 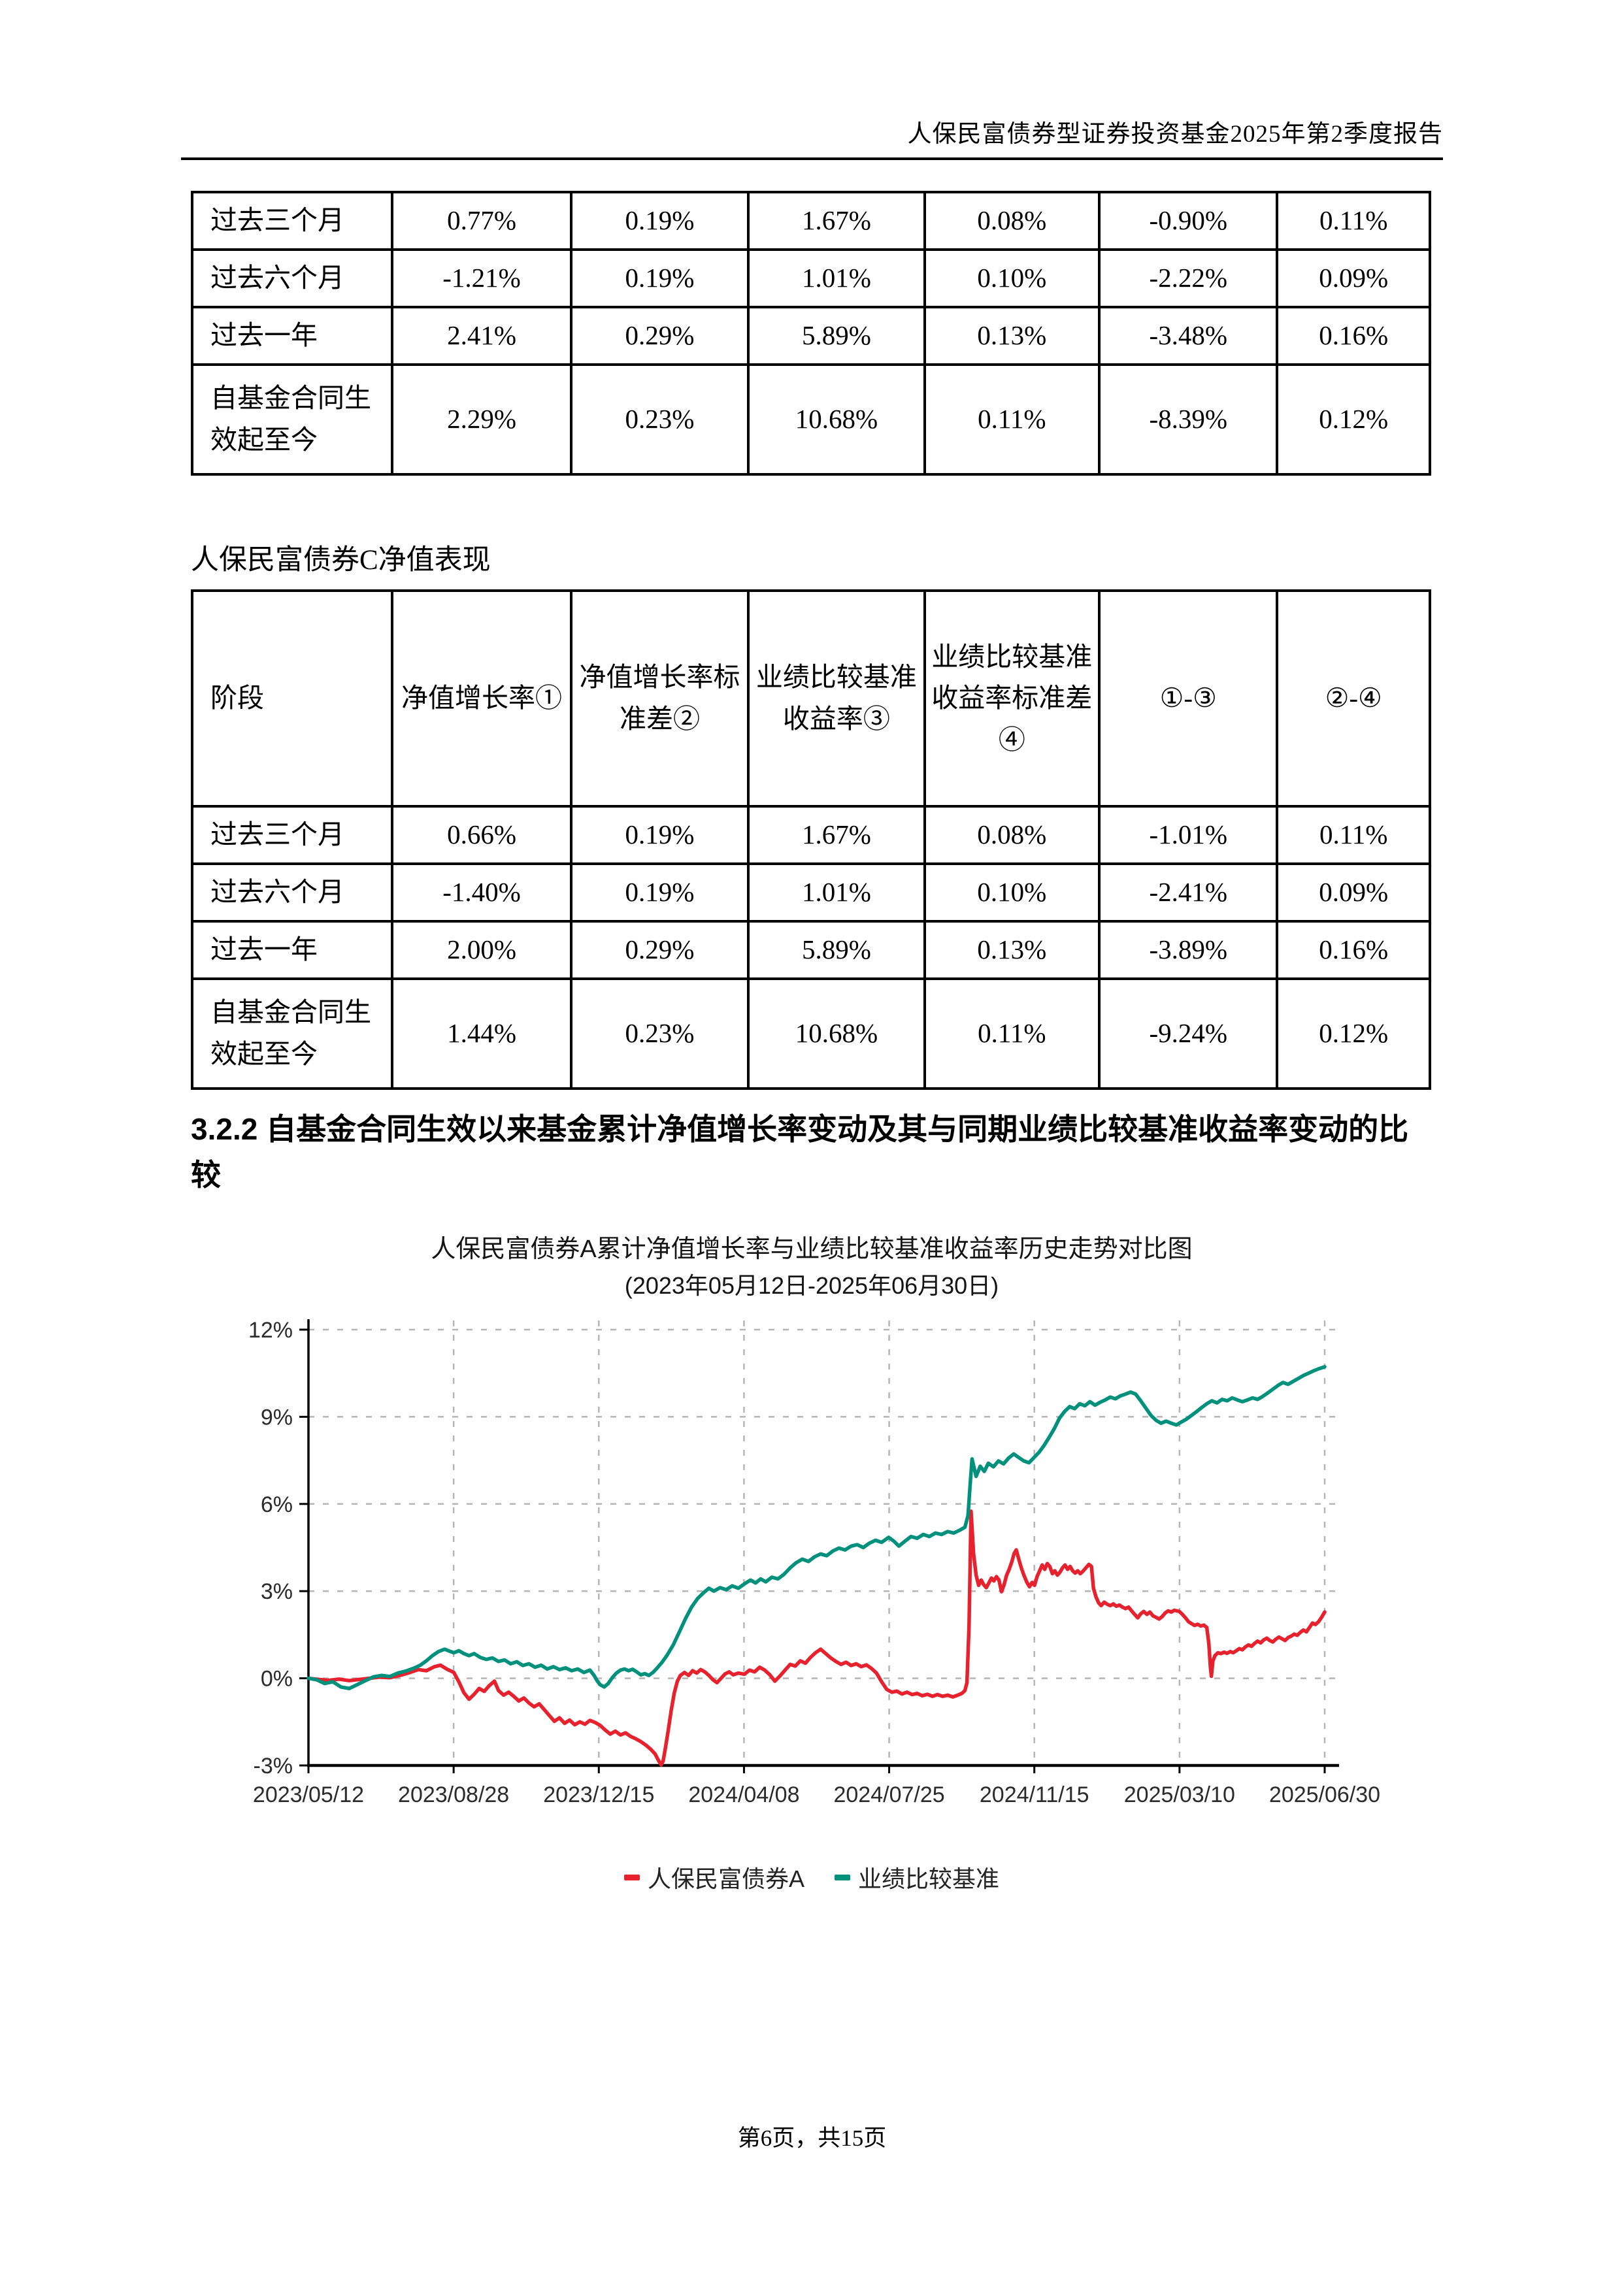 What do you see at coordinates (1188, 221) in the screenshot?
I see `value-cell: -0.90%` at bounding box center [1188, 221].